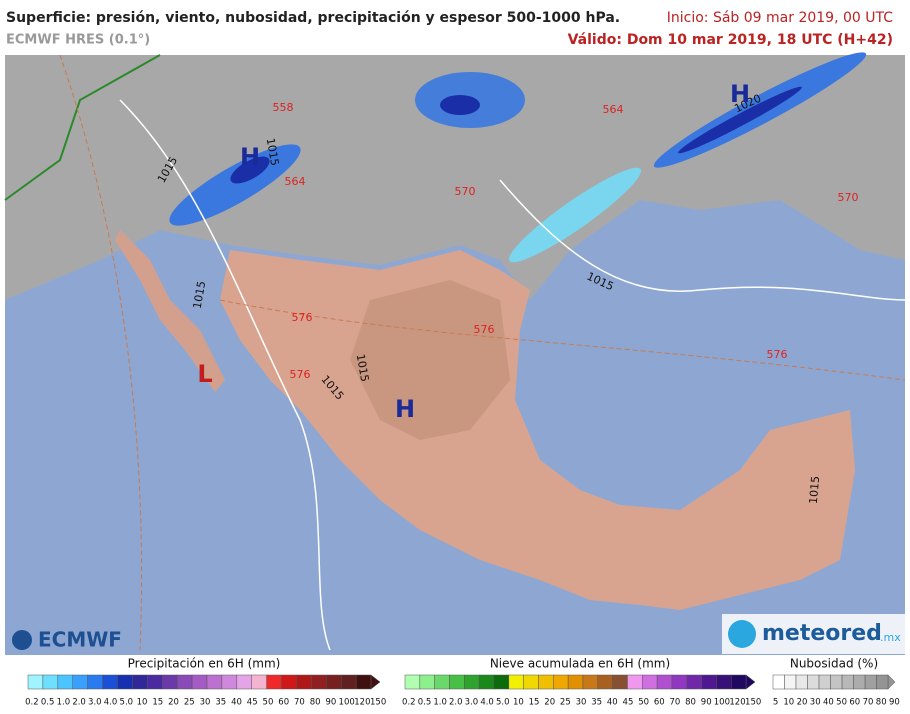  I want to click on isobar-line, so click(702, 240).